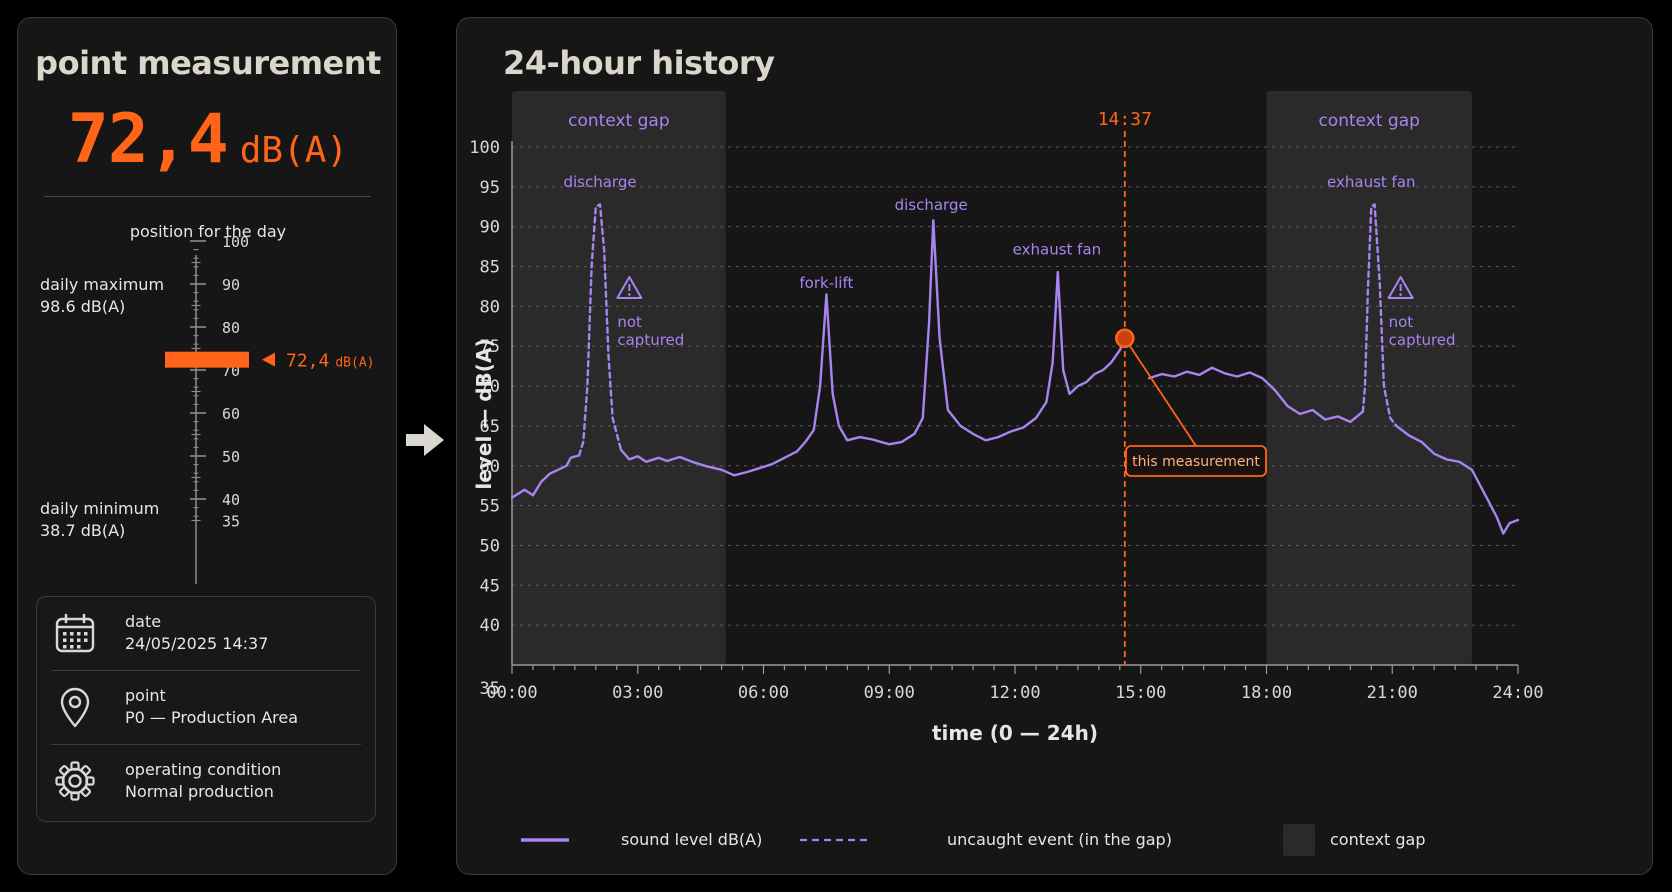 This screenshot has width=1672, height=892. I want to click on y-tick-label: 40, so click(490, 626).